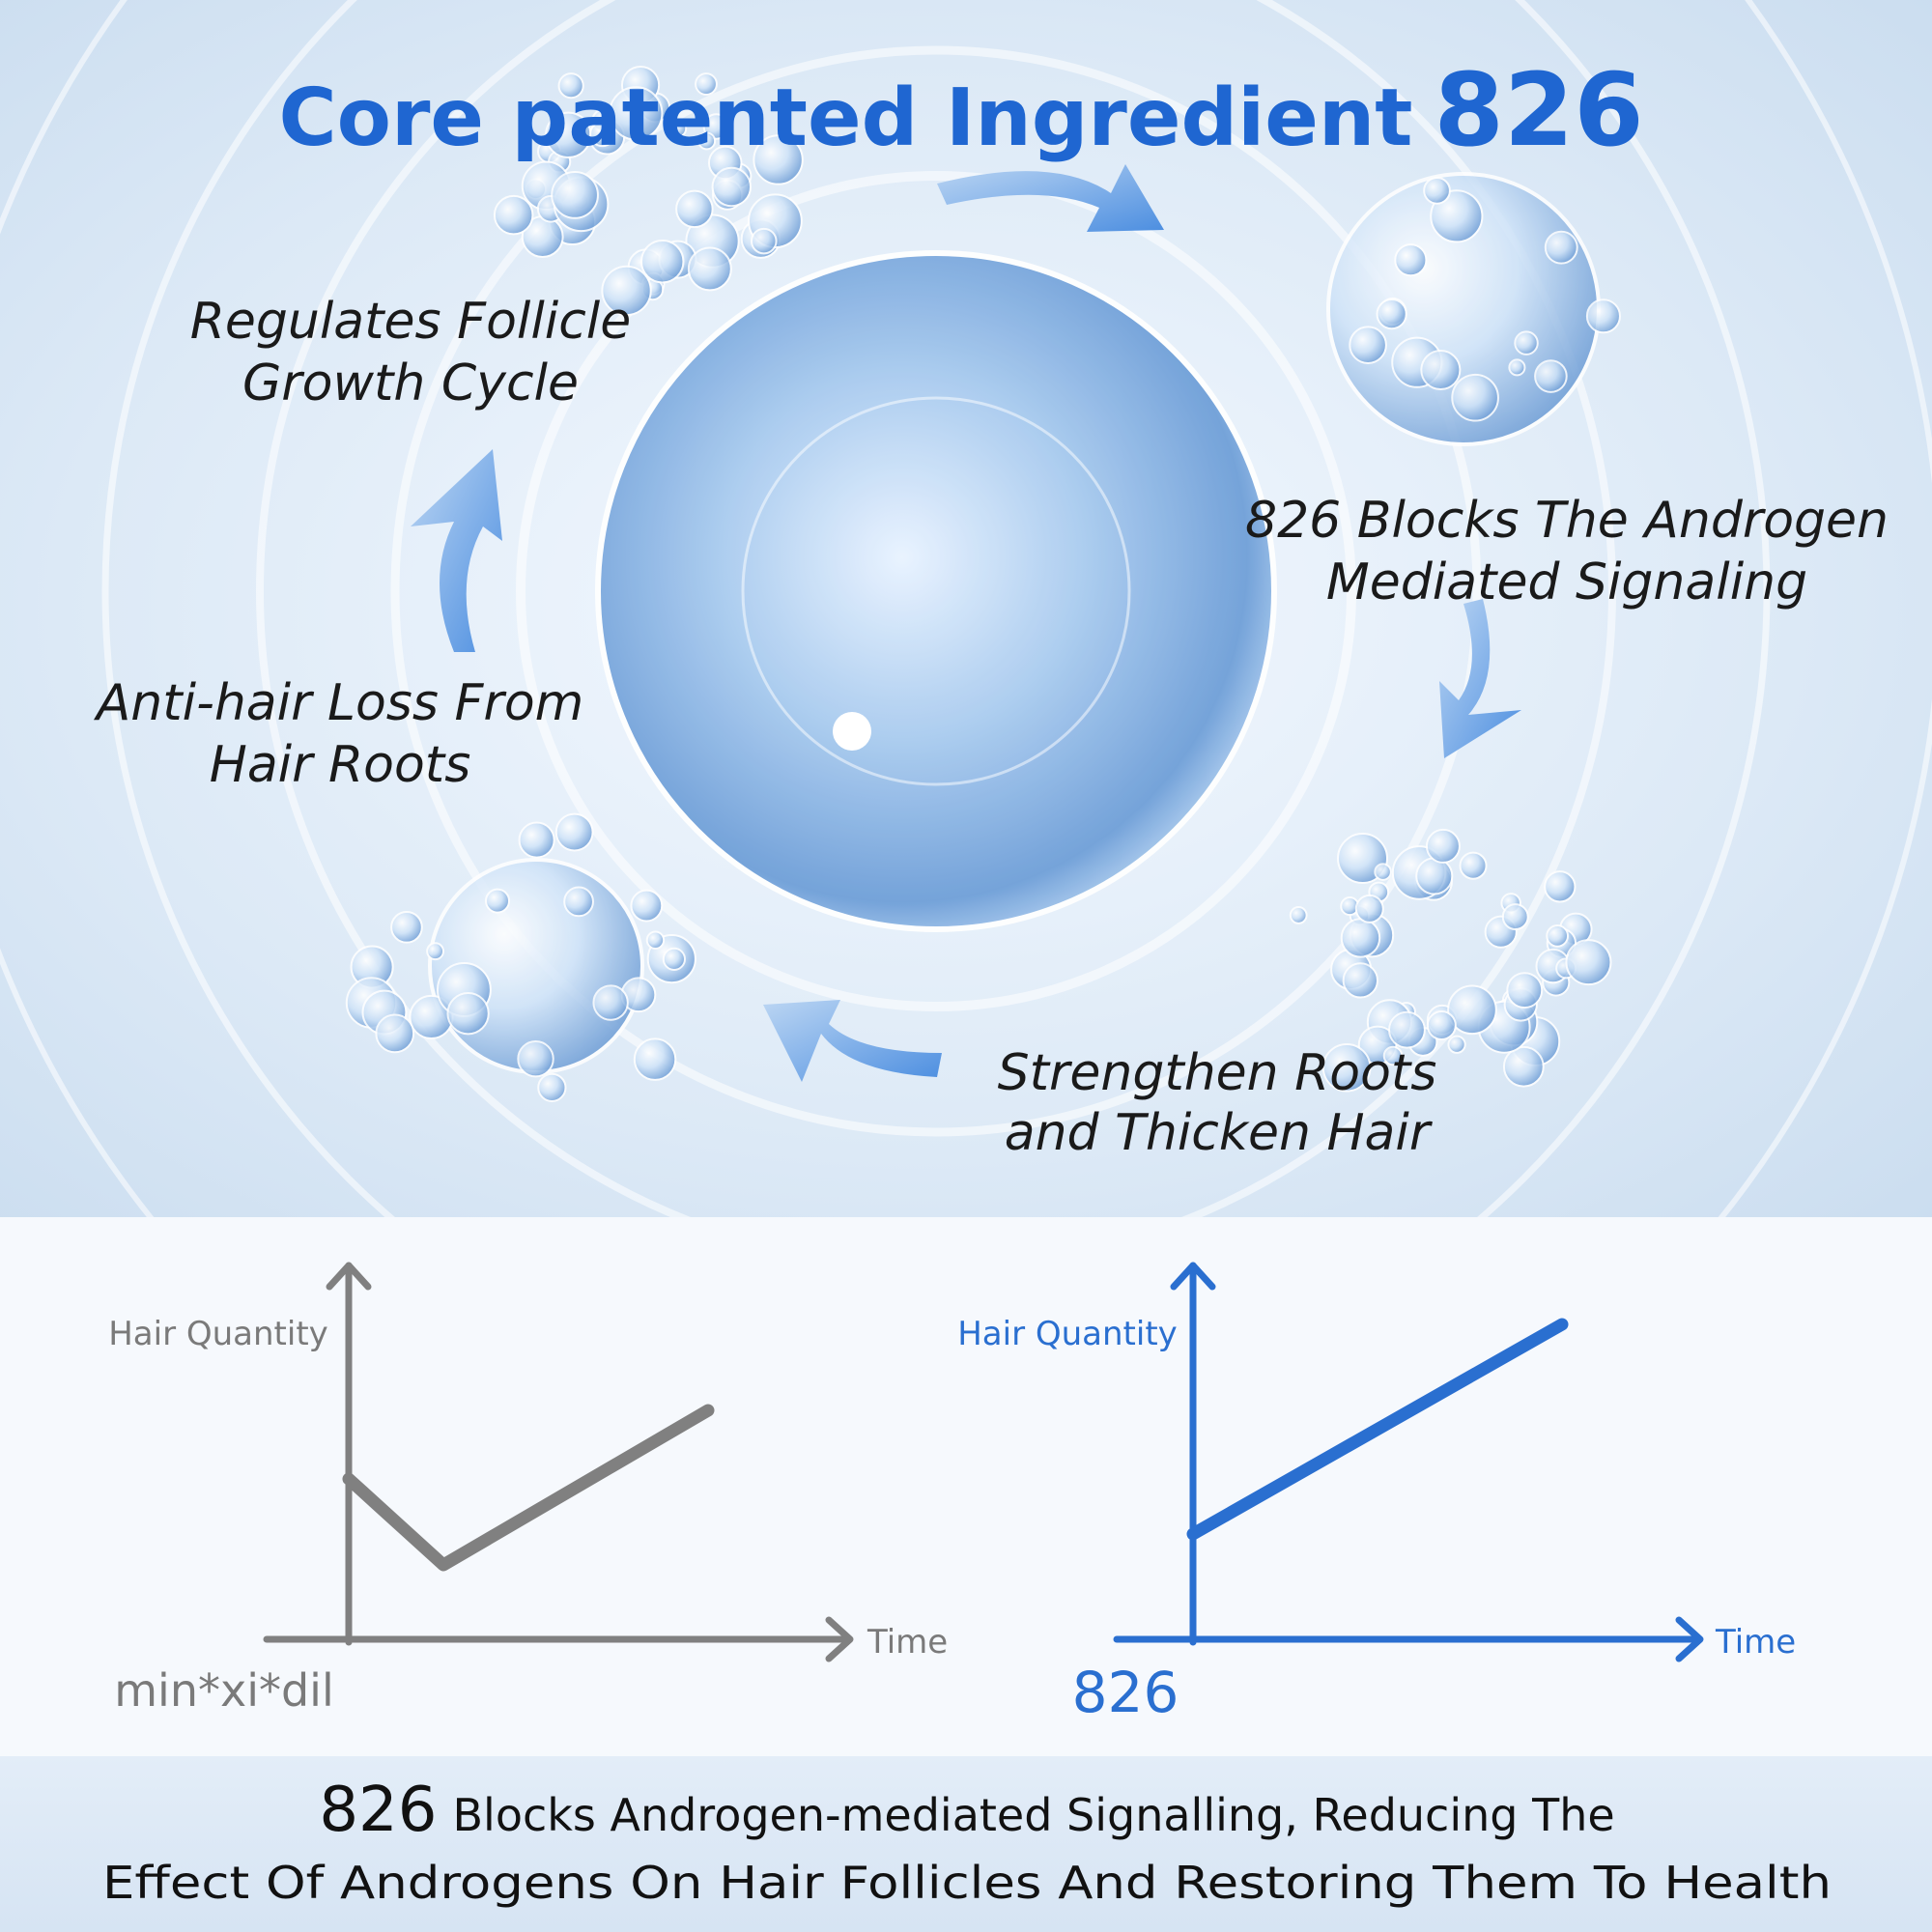 This screenshot has width=1932, height=1932. Describe the element at coordinates (845, 118) in the screenshot. I see `title-text: Core patented Ingredient` at that location.